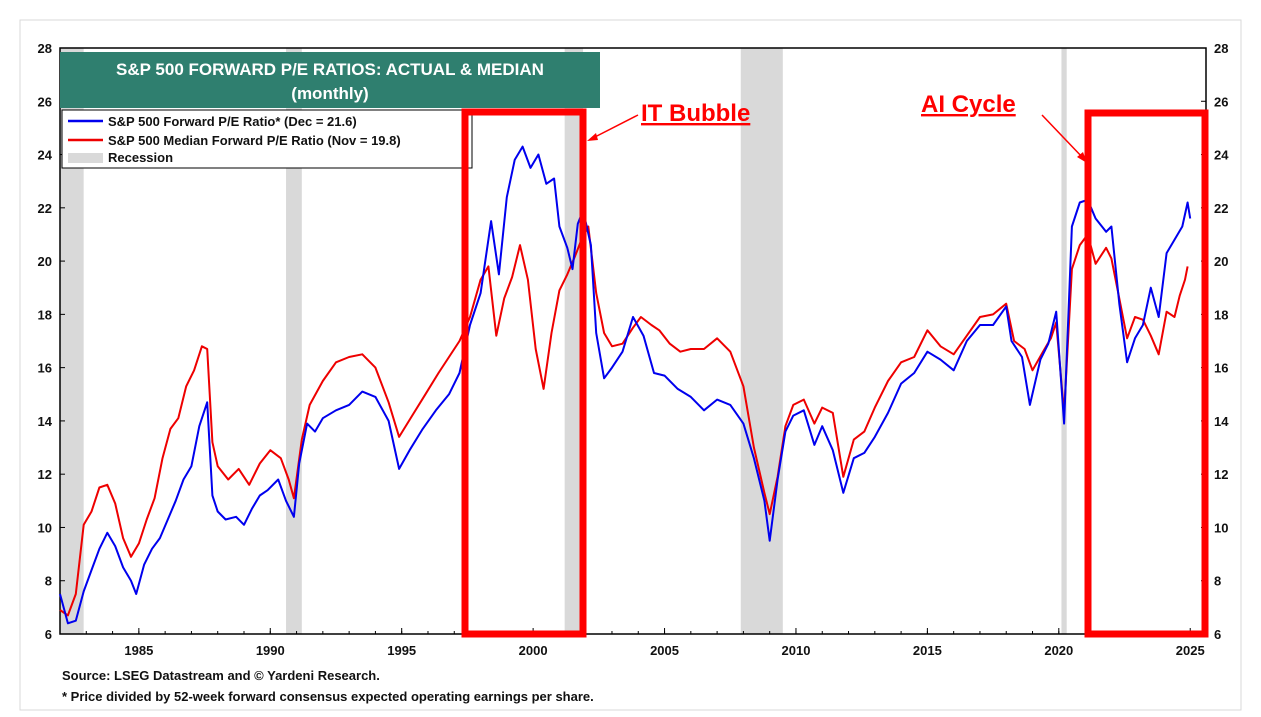  What do you see at coordinates (1058, 650) in the screenshot?
I see `x-tick-label-7: 2020` at bounding box center [1058, 650].